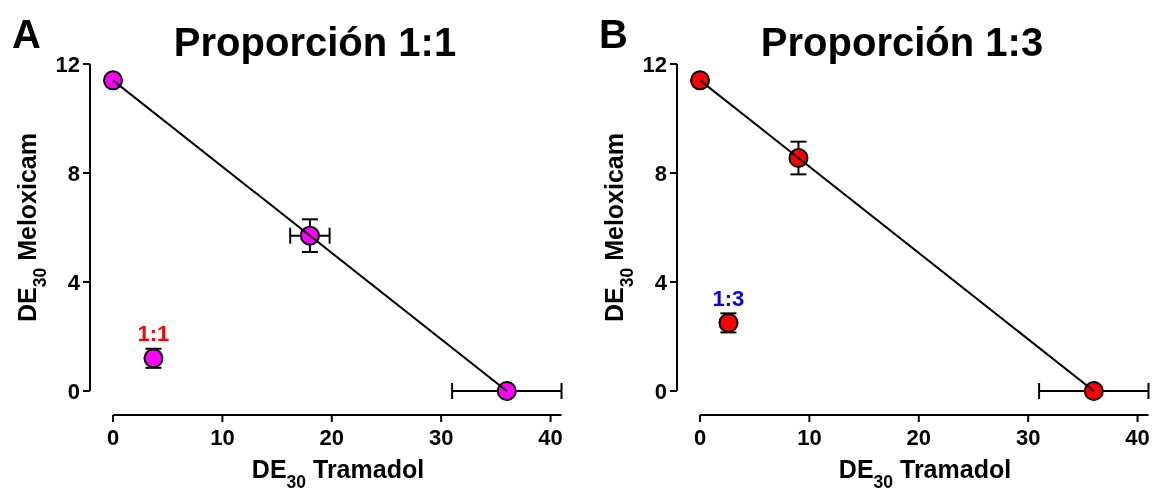 Image resolution: width=1153 pixels, height=492 pixels. I want to click on annotation: 1:3, so click(728, 298).